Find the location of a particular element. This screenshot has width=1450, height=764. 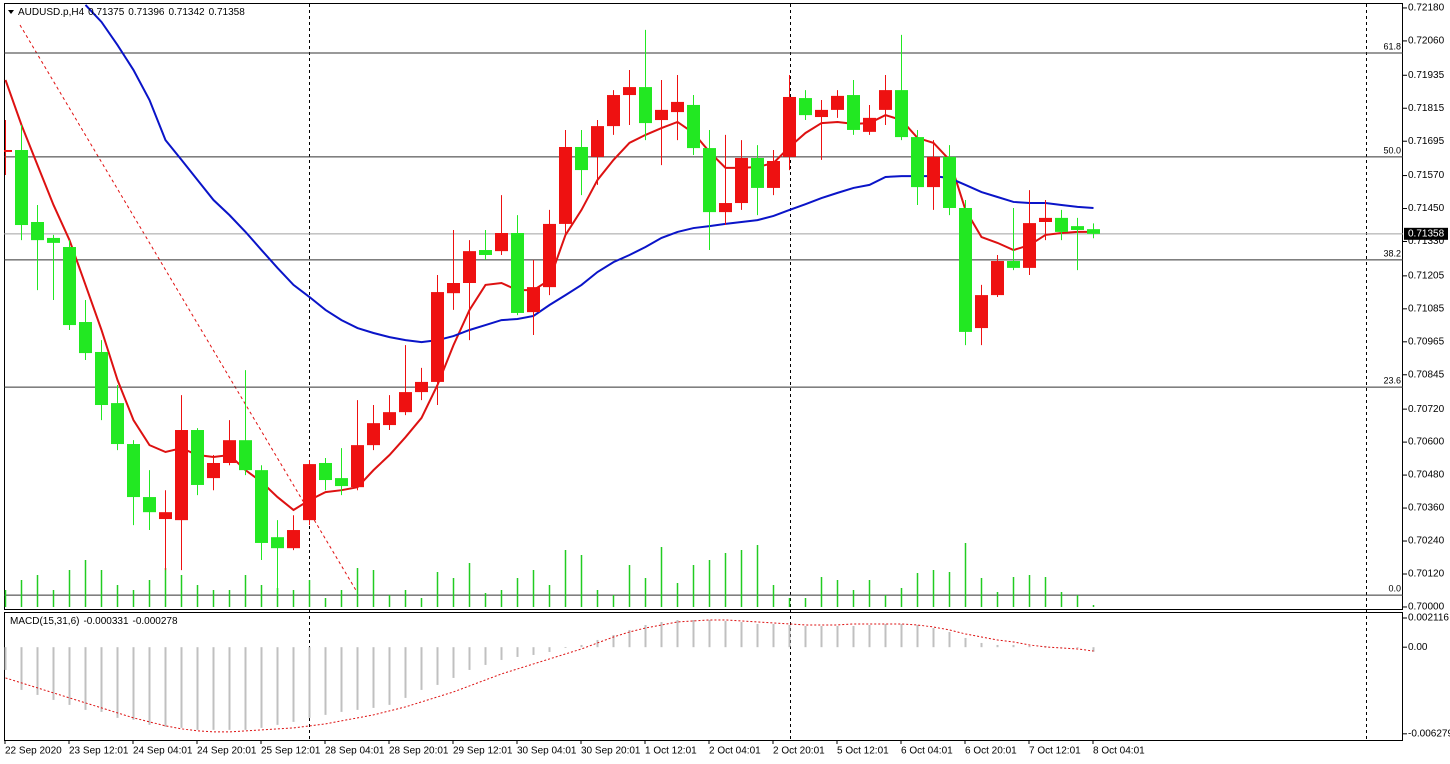

macd-title: MACD(15,31,6) is located at coordinates (44, 621).